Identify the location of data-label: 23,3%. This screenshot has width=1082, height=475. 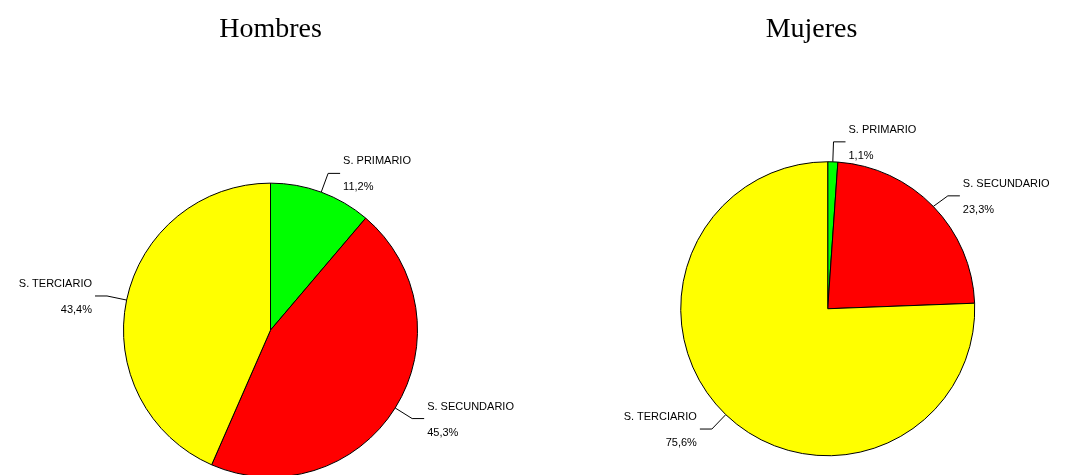
(978, 208).